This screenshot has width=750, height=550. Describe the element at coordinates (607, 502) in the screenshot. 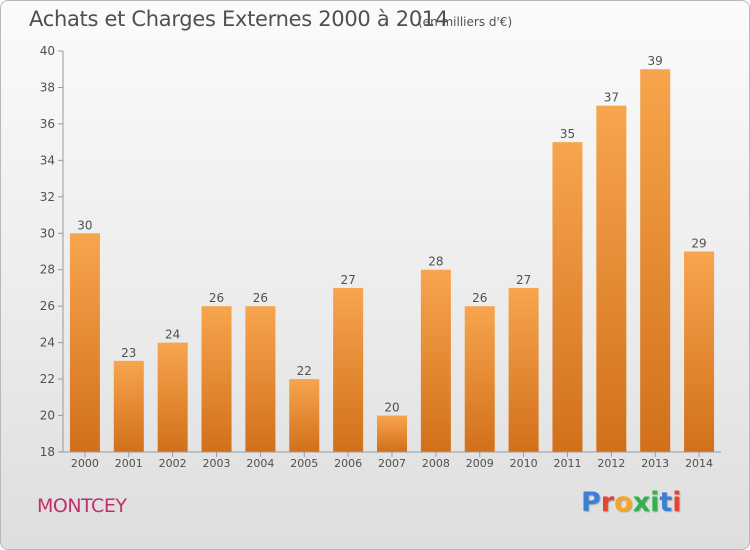

I see `brand-logo-letter: r` at that location.